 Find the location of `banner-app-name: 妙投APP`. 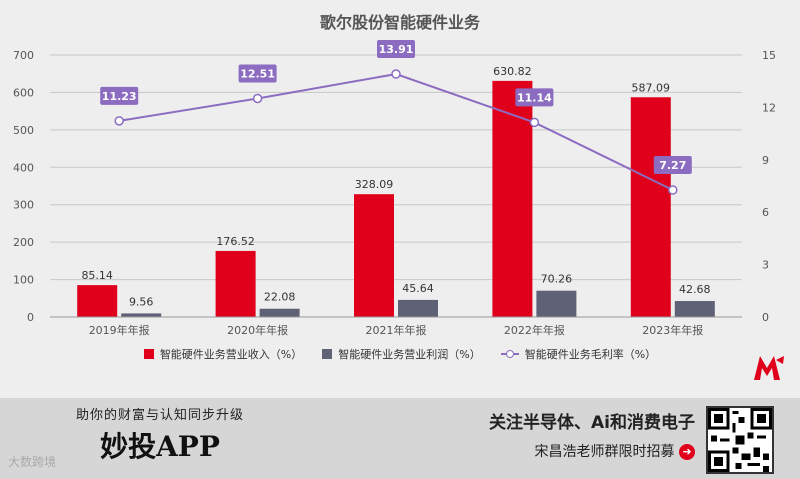

banner-app-name: 妙投APP is located at coordinates (160, 446).